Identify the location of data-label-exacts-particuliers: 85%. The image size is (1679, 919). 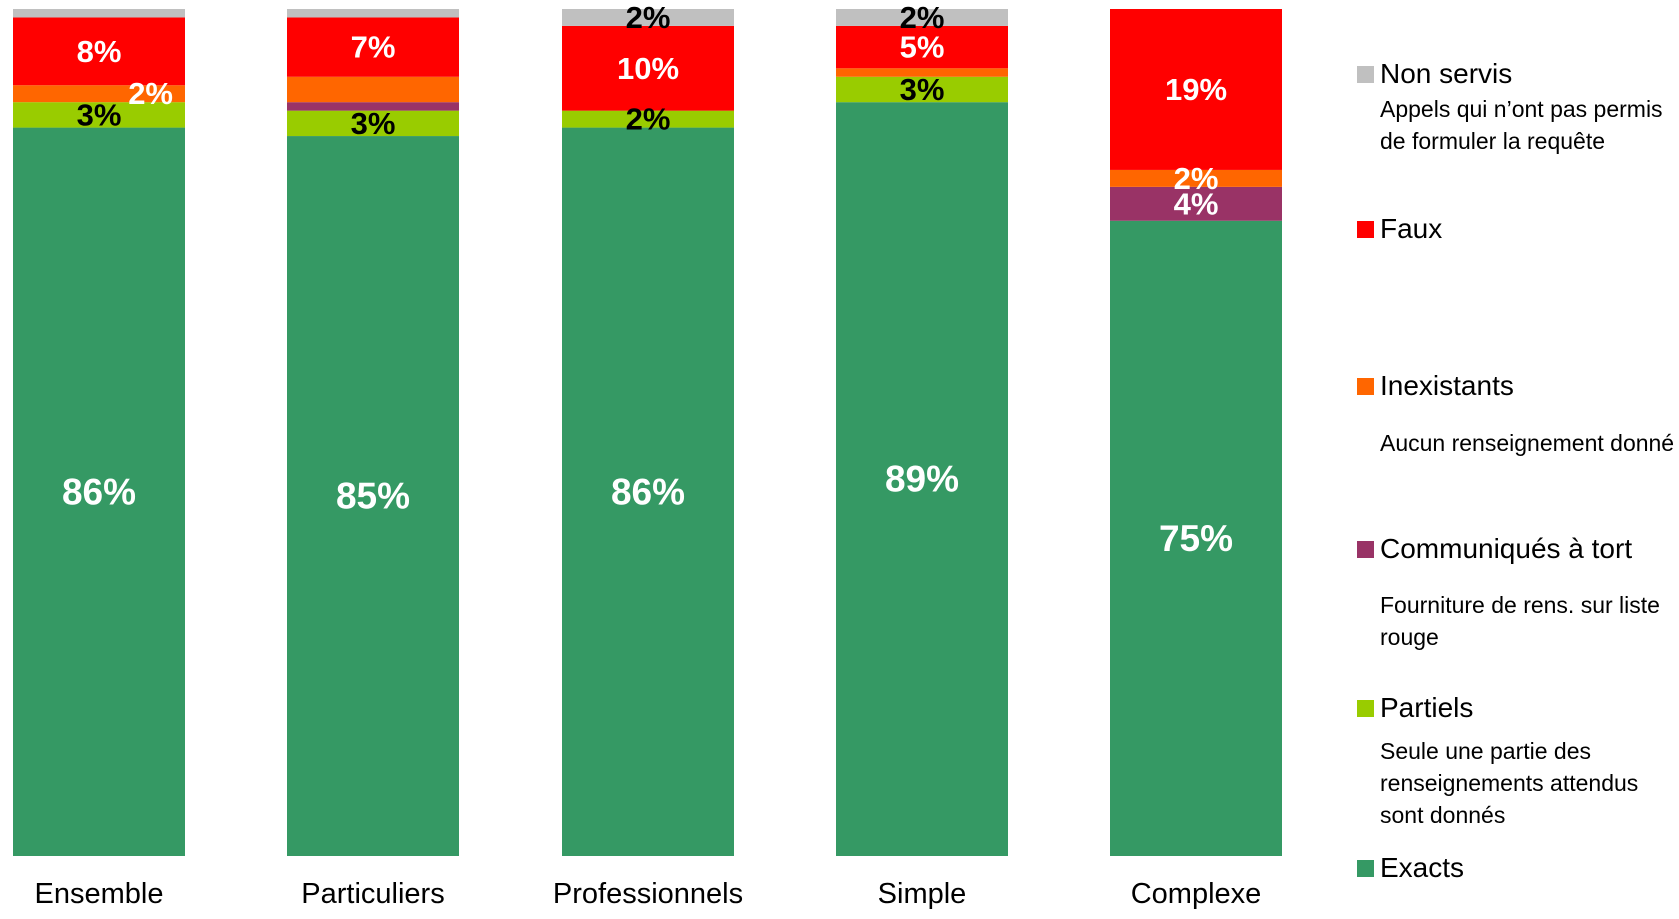
(373, 496).